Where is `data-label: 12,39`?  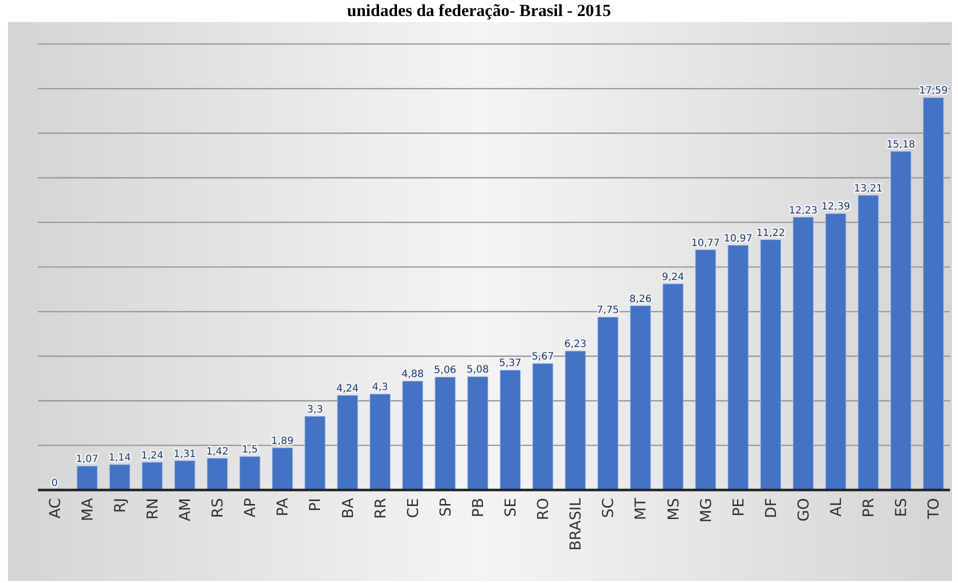
data-label: 12,39 is located at coordinates (835, 207).